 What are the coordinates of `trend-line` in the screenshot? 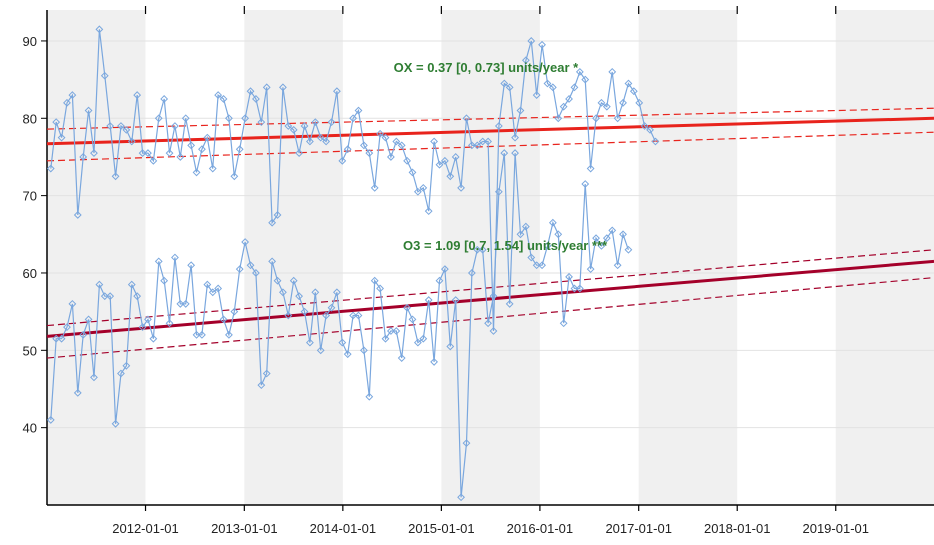 It's located at (490, 298).